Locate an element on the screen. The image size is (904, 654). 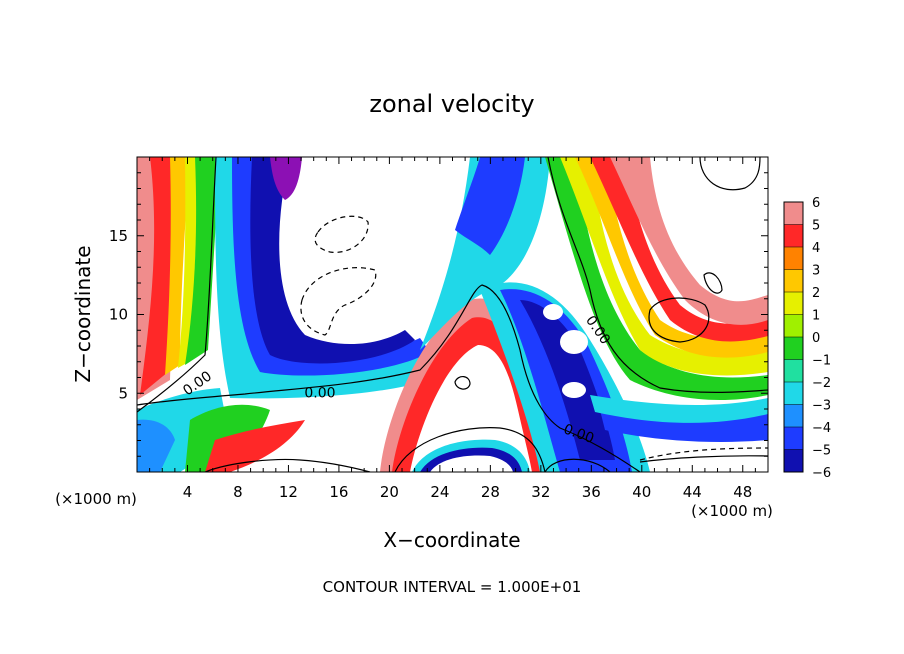
band-center-blue is located at coordinates (490, 206).